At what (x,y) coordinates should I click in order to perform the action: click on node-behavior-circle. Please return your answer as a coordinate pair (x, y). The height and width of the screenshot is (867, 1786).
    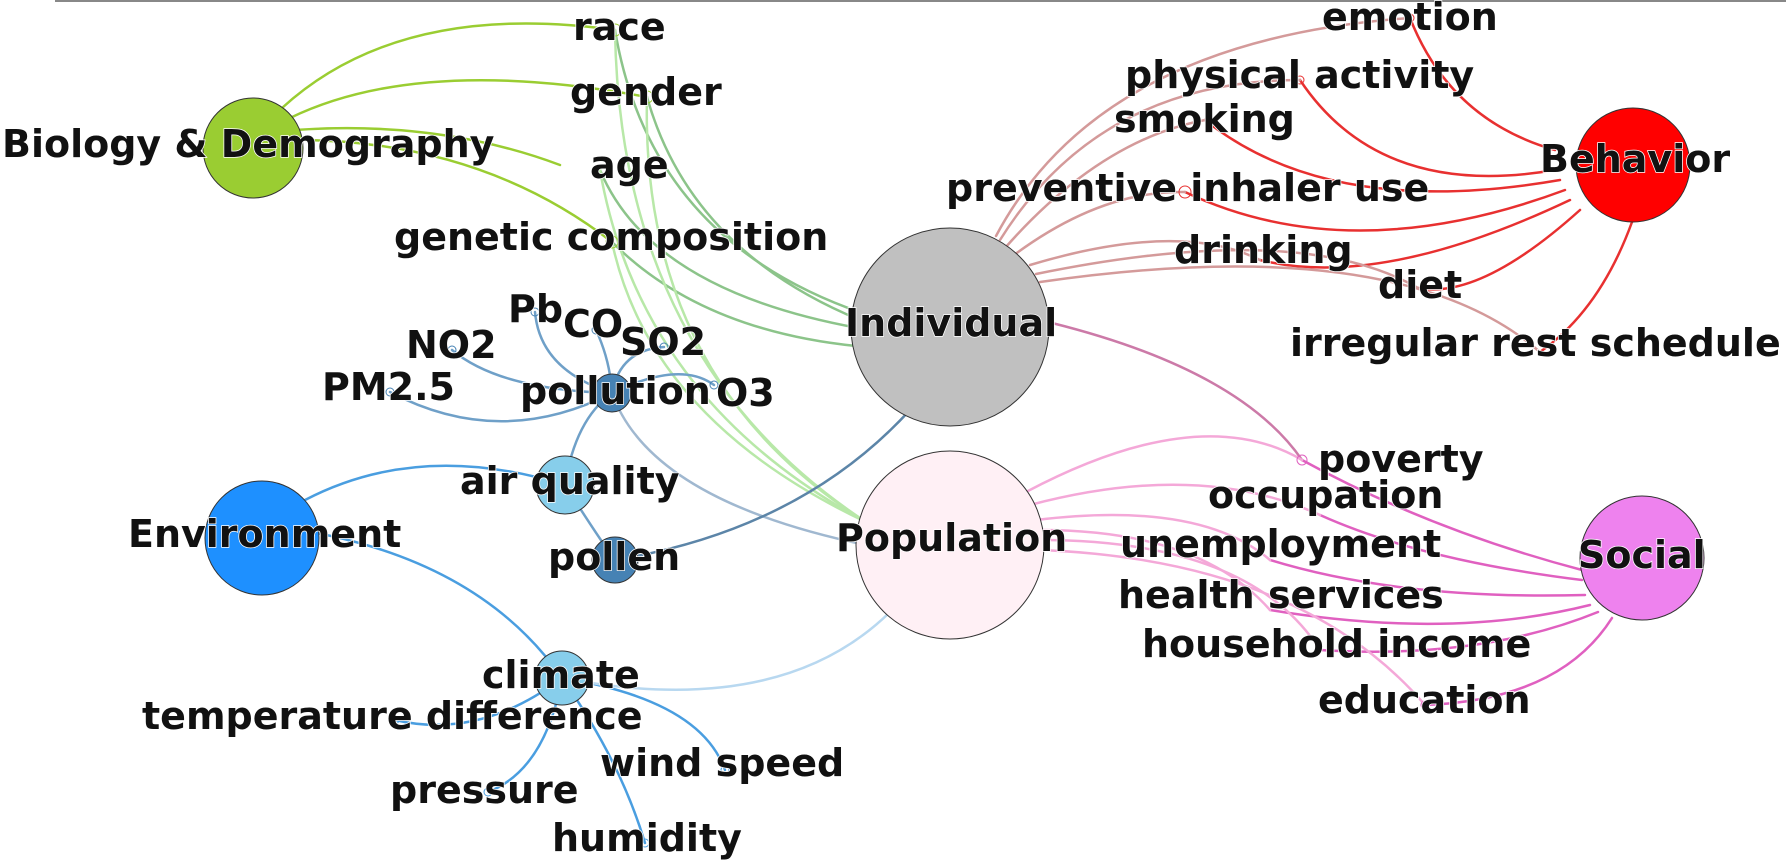
    Looking at the image, I should click on (1633, 165).